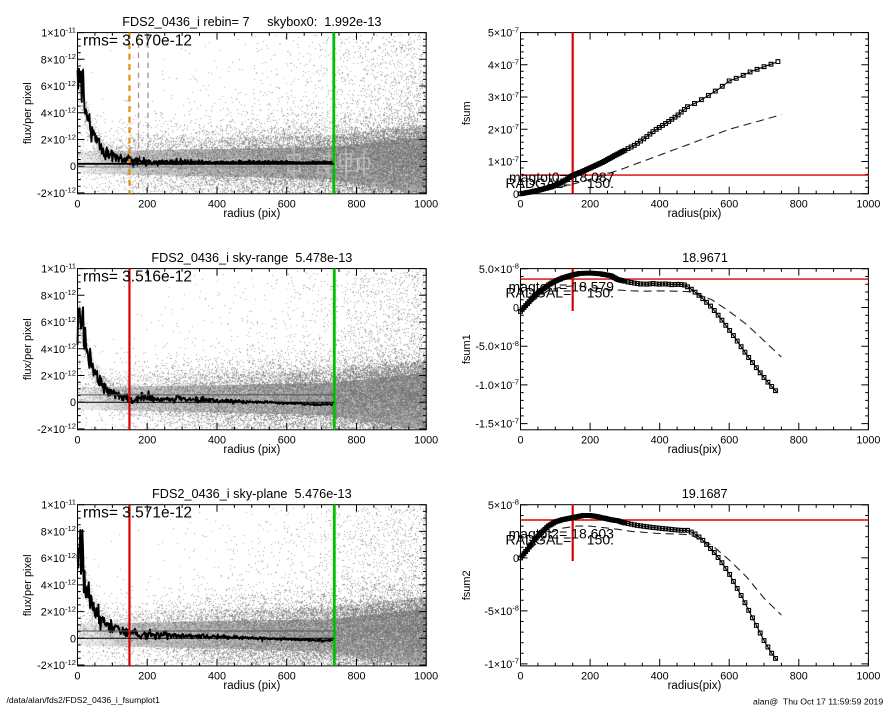 The height and width of the screenshot is (708, 885). What do you see at coordinates (84, 700) in the screenshot?
I see `svg-text:/data/alan/fds2/FDS2_0436_i_fs: /data/alan/fds2/FDS2_0436_i_fsumplot1` at bounding box center [84, 700].